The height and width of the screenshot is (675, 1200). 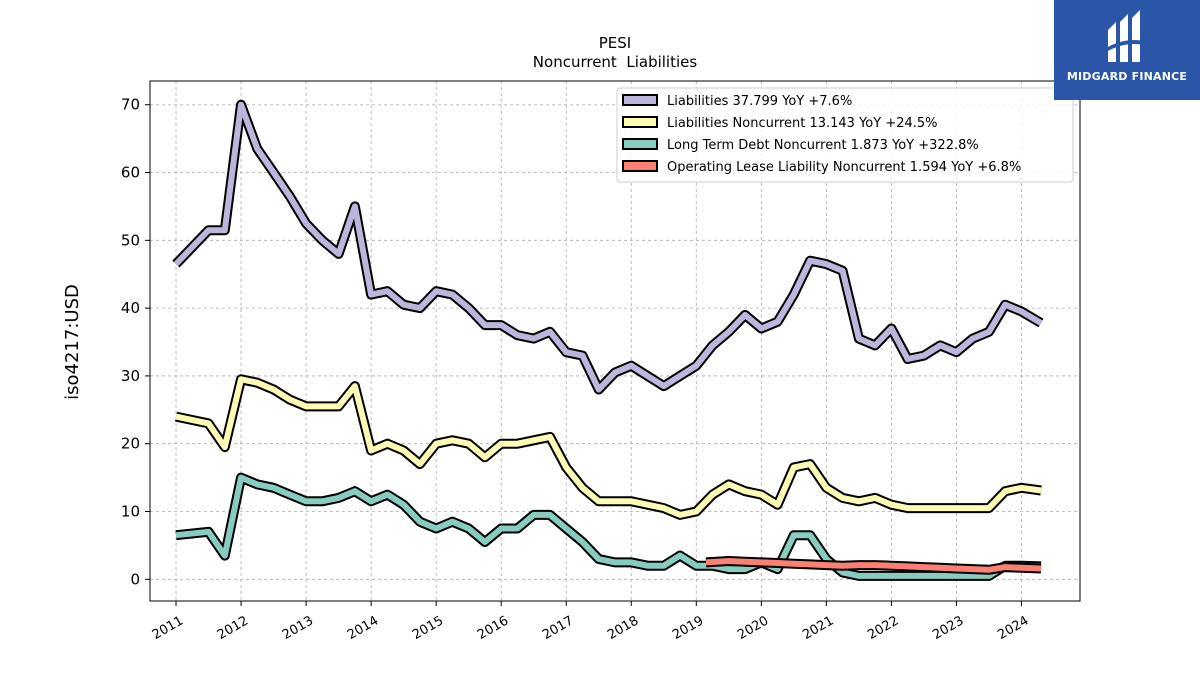 I want to click on x-tick-label: 2022, so click(x=883, y=628).